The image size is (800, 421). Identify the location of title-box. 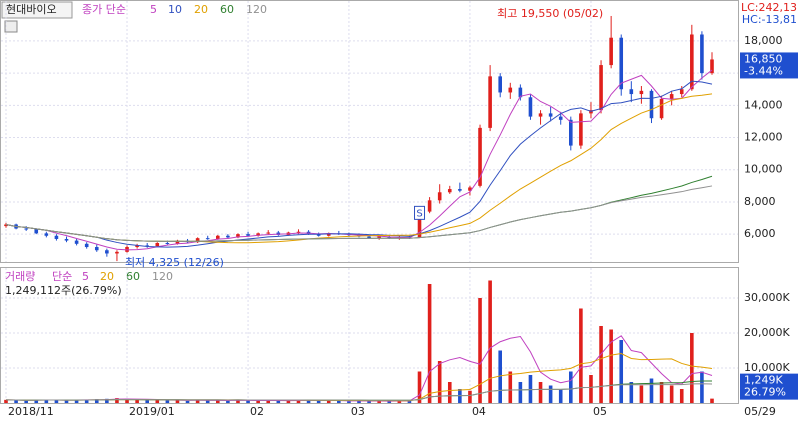
(37, 10).